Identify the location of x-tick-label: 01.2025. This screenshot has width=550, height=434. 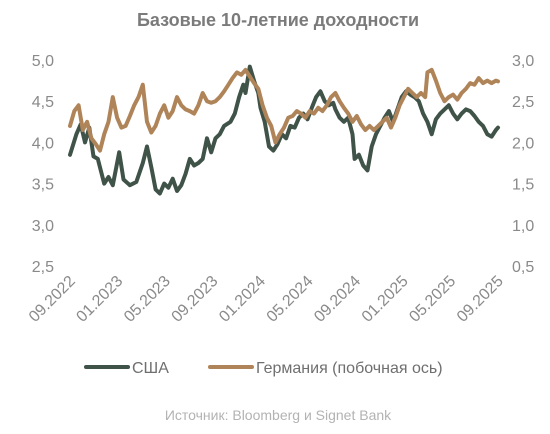
(385, 299).